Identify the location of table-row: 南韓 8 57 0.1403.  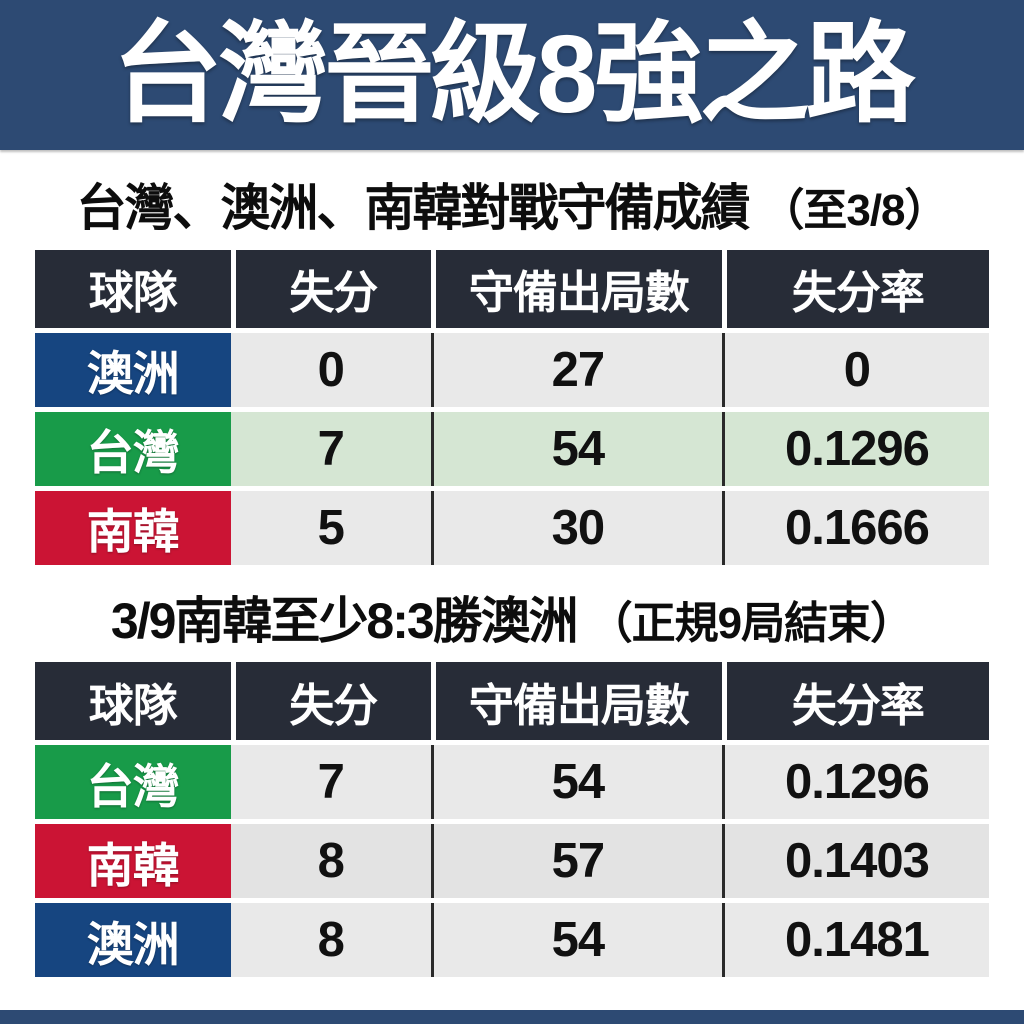
(512, 861).